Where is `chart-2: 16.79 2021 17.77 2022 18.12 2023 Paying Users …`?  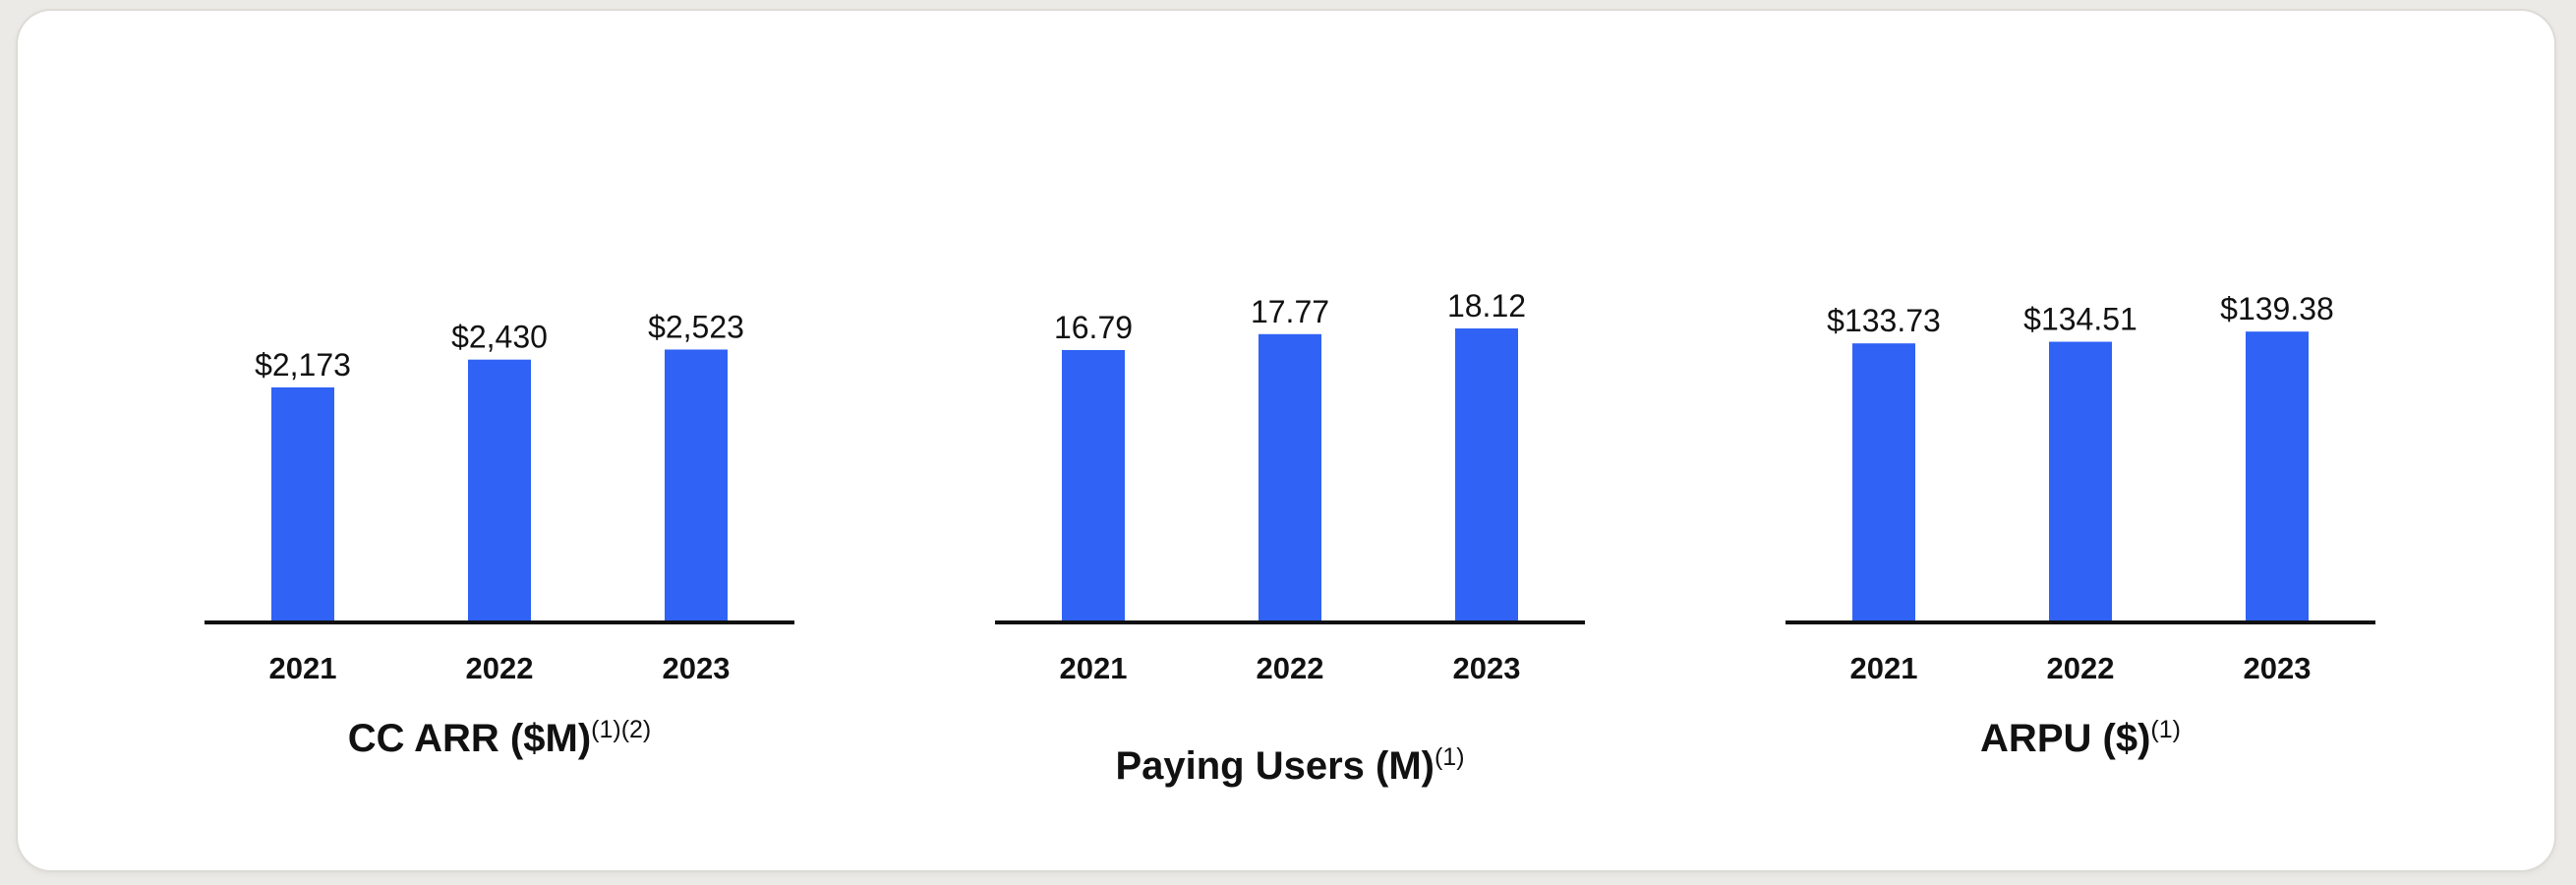
chart-2: 16.79 2021 17.77 2022 18.12 2023 Paying Users … is located at coordinates (1290, 538).